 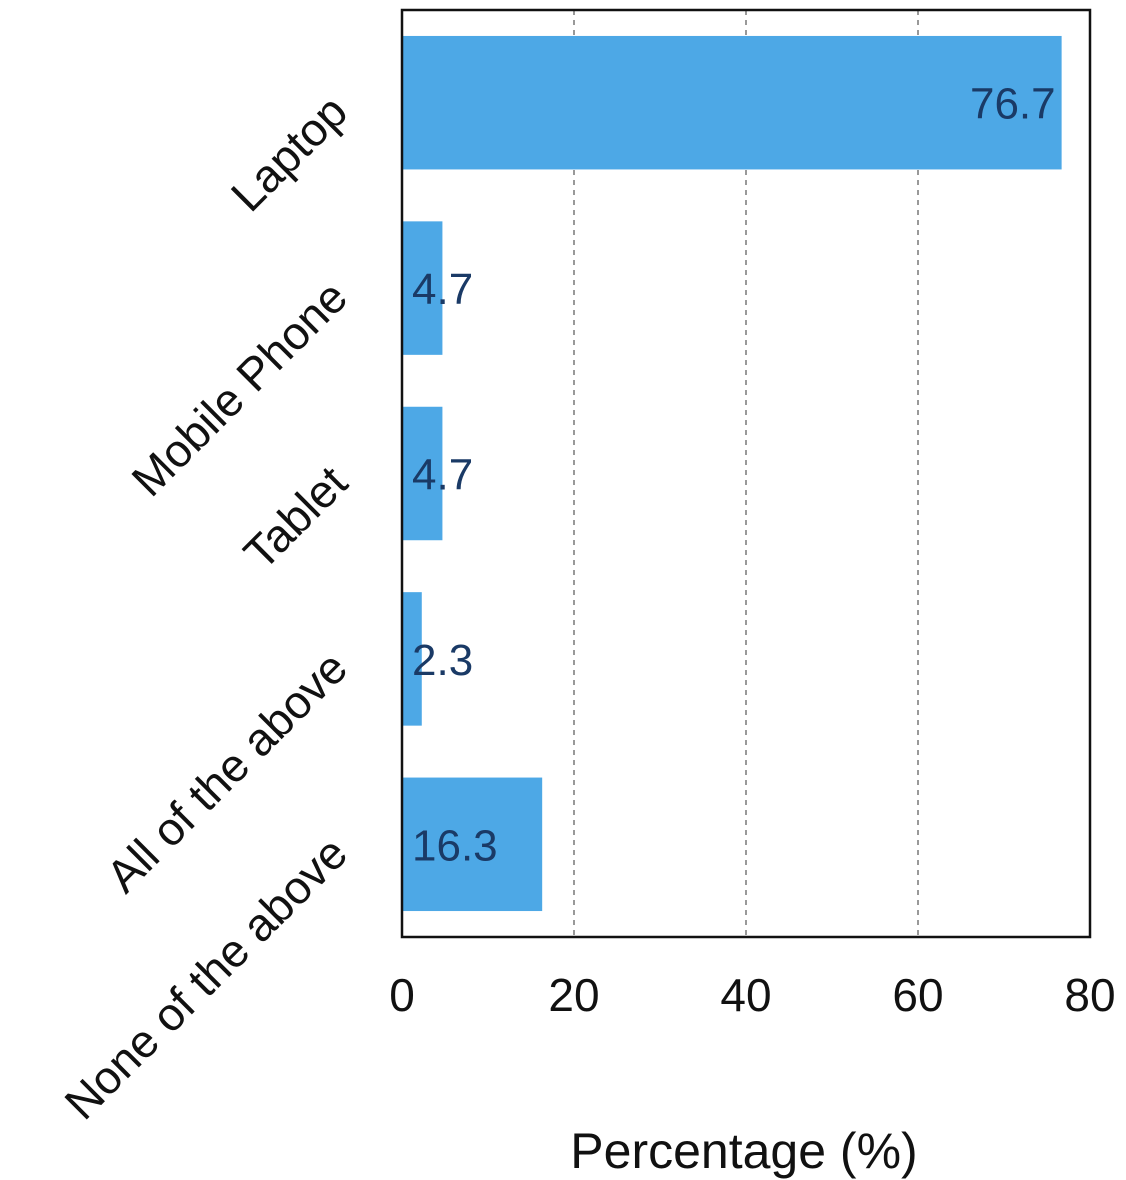 I want to click on x-tick-labels: 0 20 40 60 80, so click(x=752, y=995).